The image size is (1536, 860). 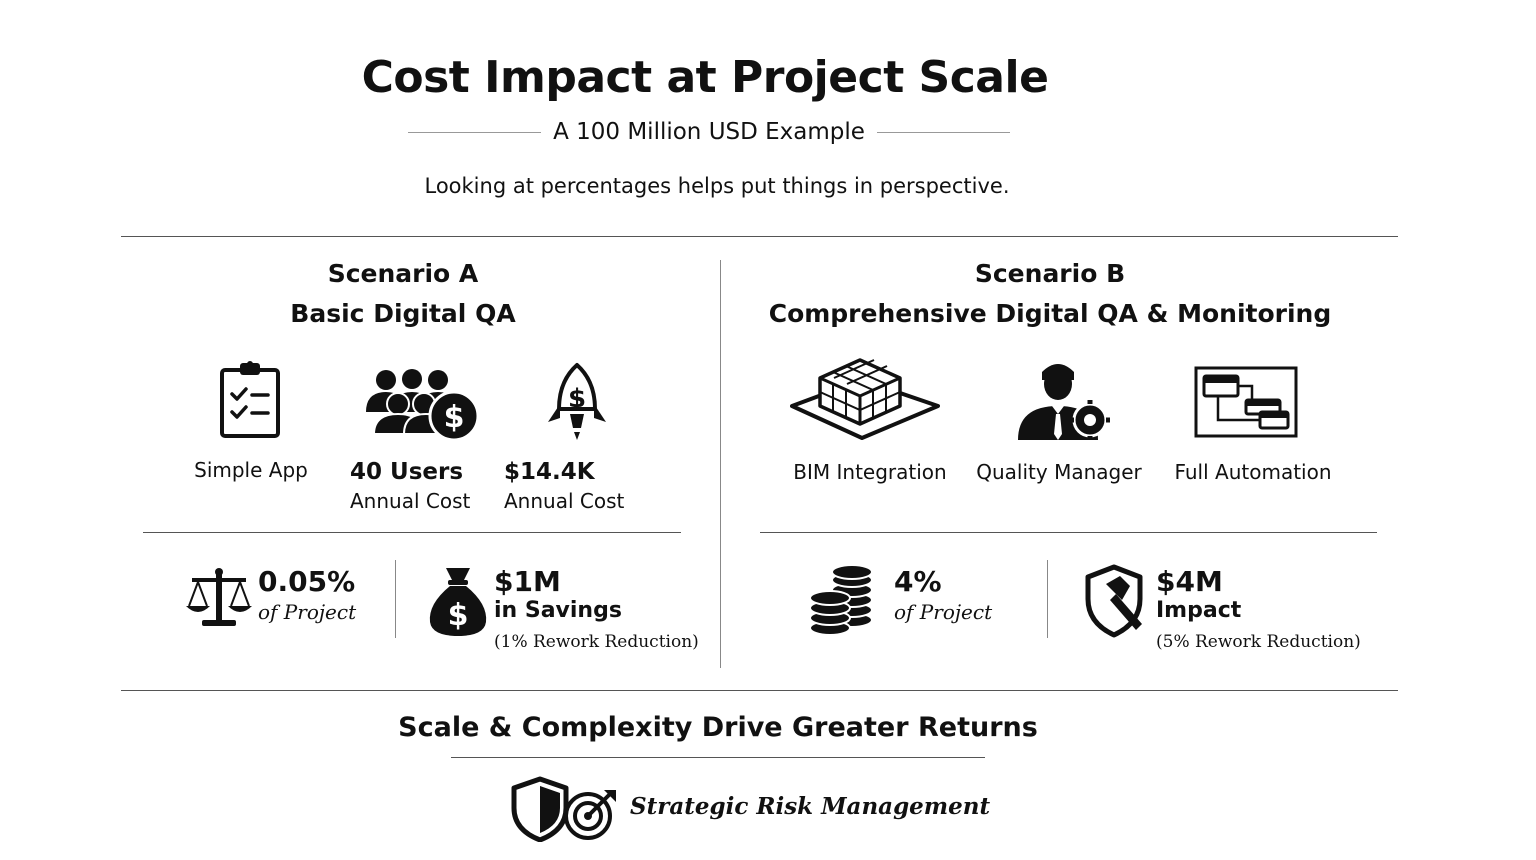 I want to click on users-value: 40 Users, so click(x=407, y=472).